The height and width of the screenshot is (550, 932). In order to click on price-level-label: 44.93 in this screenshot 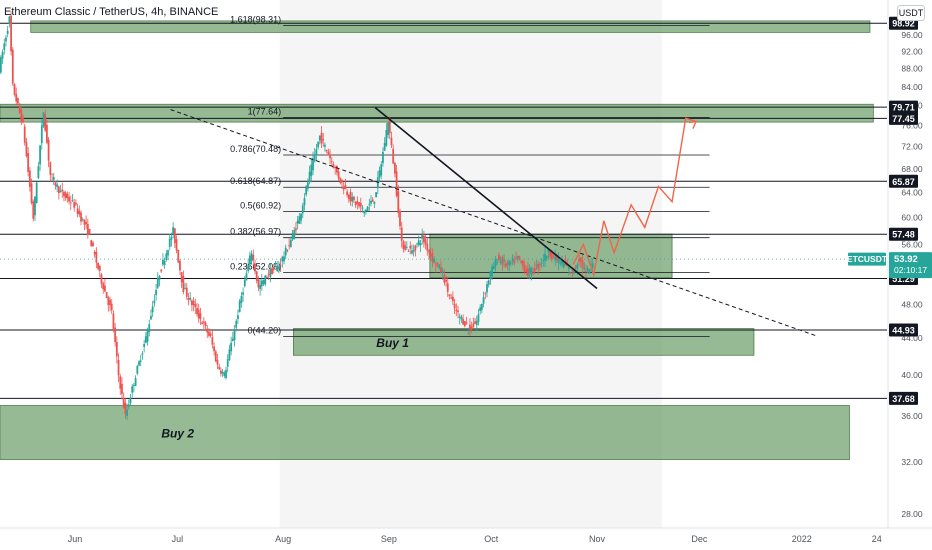, I will do `click(903, 331)`.